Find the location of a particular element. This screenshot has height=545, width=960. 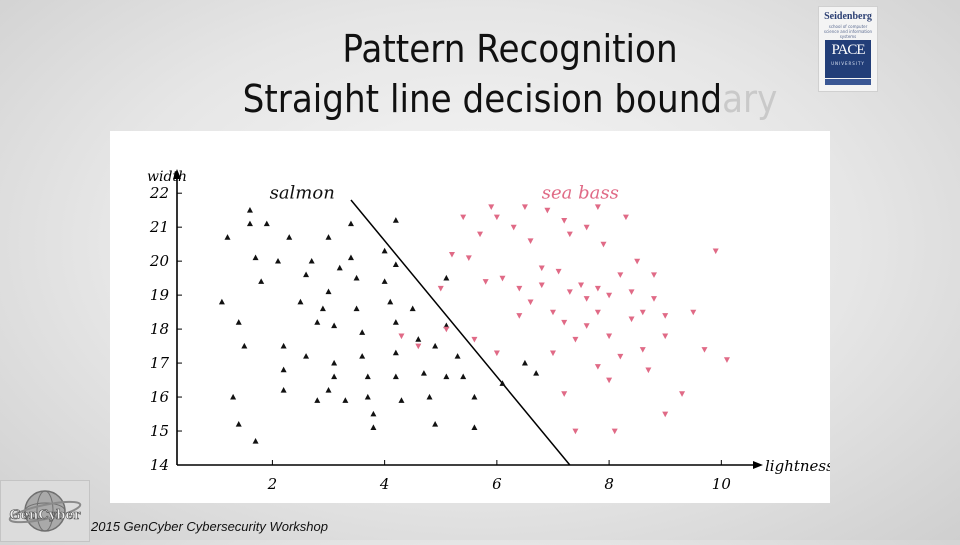

x-tick-label: 4 is located at coordinates (384, 484).